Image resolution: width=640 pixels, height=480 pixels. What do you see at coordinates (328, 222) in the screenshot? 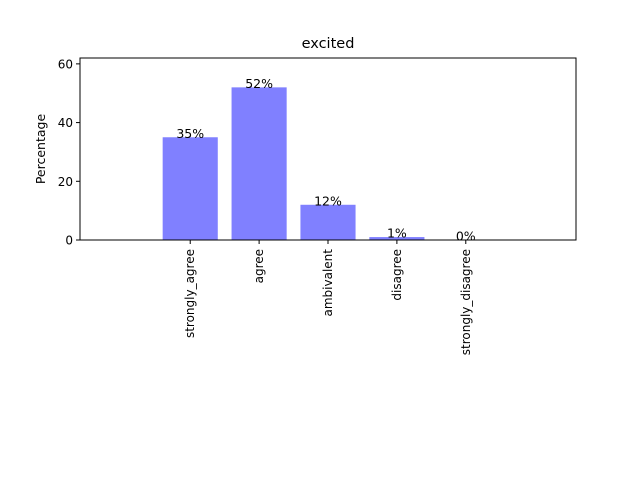
I see `bar-ambivalent` at bounding box center [328, 222].